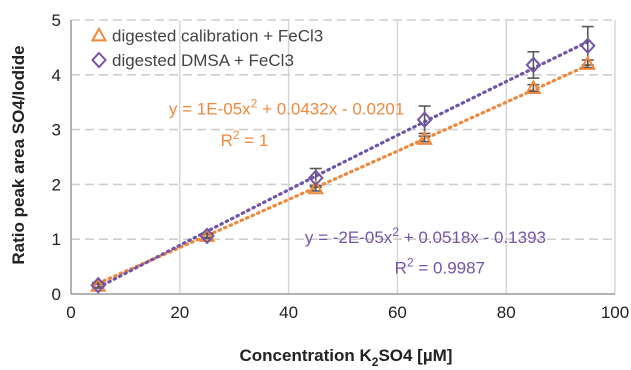 This screenshot has width=631, height=370. What do you see at coordinates (346, 357) in the screenshot?
I see `x-axis-title: Concentration K2SO4 [µM]` at bounding box center [346, 357].